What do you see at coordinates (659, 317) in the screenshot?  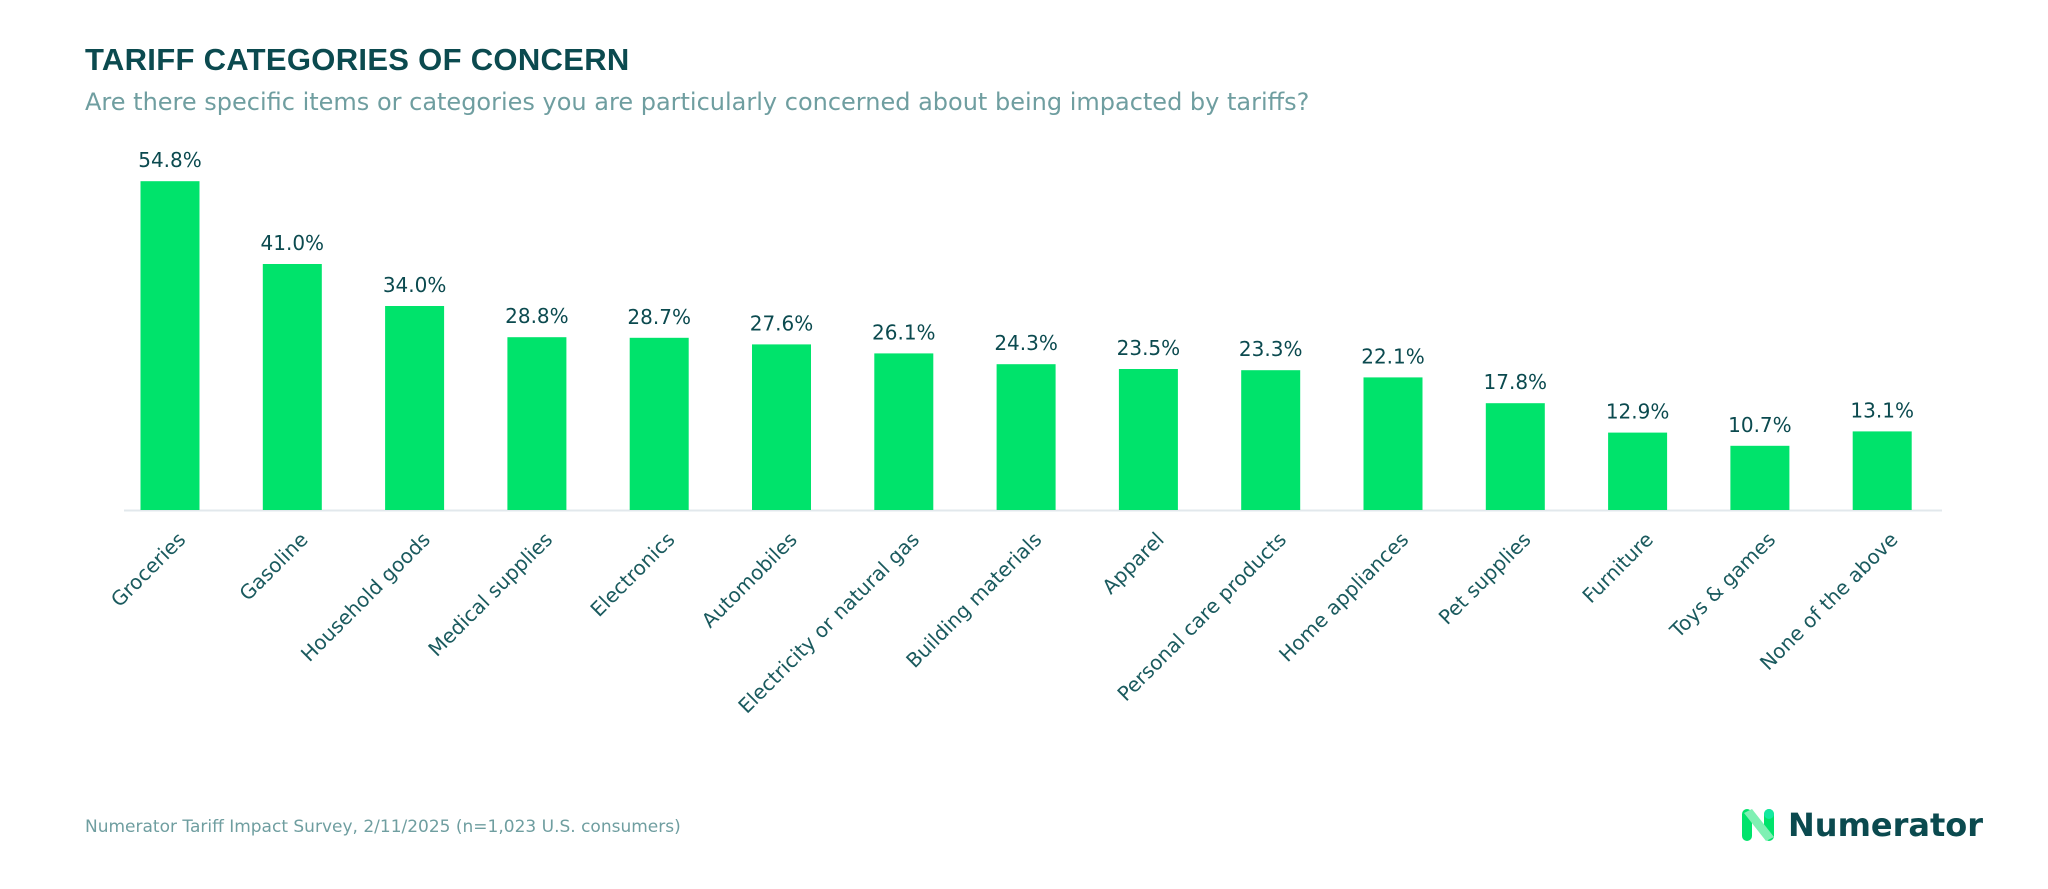 I see `data-label: 28.7%` at bounding box center [659, 317].